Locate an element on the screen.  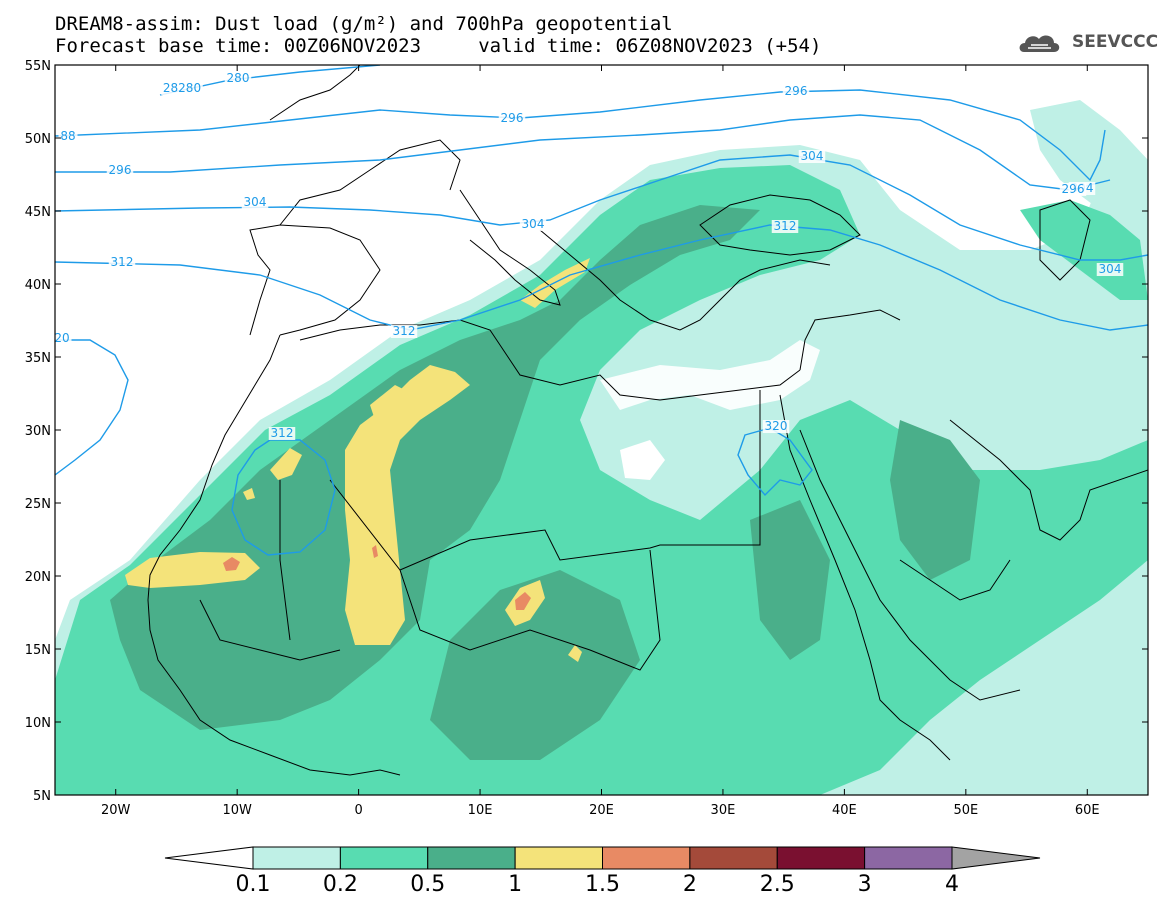
colorbar: 0.1 0.2 0.5 1 1.5 2 2.5 3 4 is located at coordinates (602, 871).